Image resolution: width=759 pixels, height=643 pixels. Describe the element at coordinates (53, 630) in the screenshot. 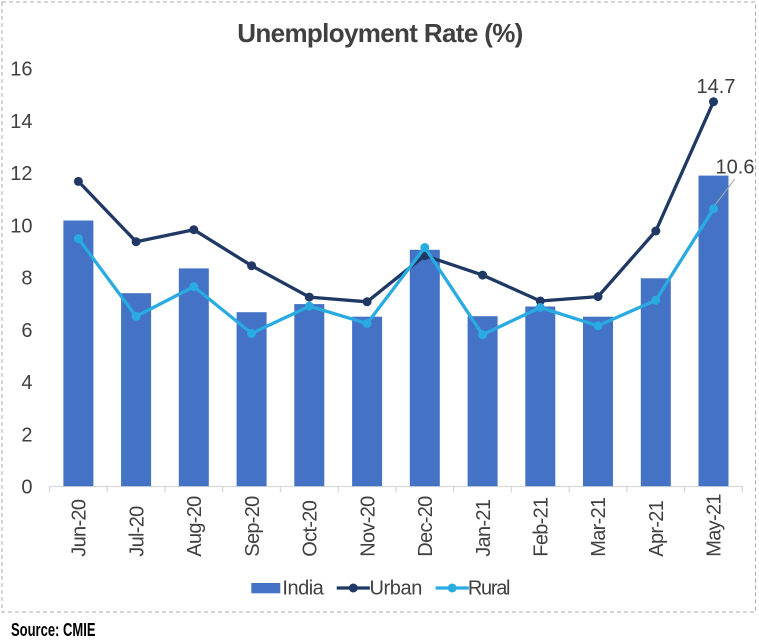

I see `svg-text: Source: CMIE` at that location.